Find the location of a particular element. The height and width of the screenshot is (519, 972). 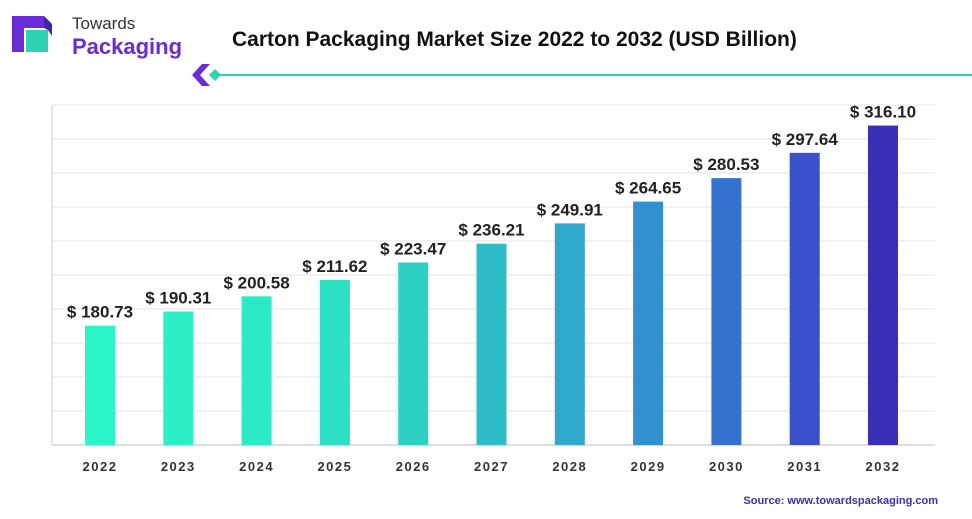

bar-2032 is located at coordinates (883, 285).